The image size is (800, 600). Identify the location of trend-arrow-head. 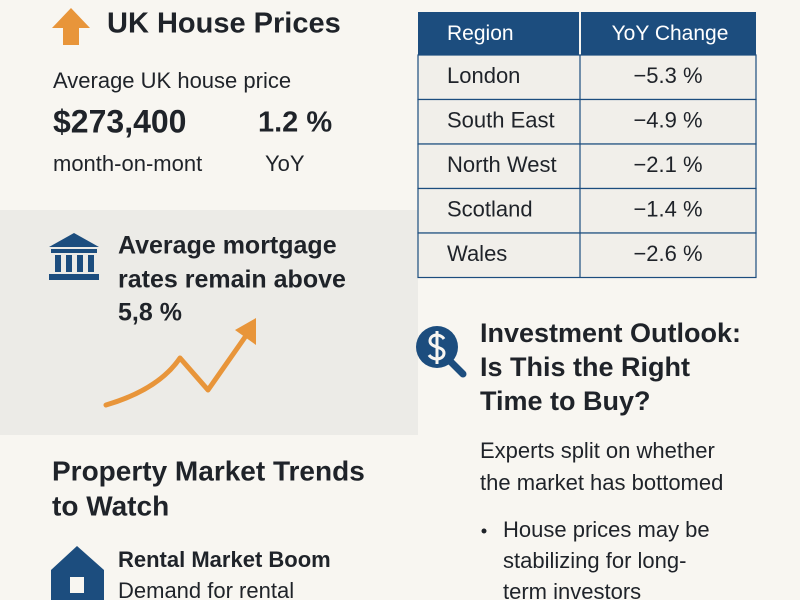
(245, 331).